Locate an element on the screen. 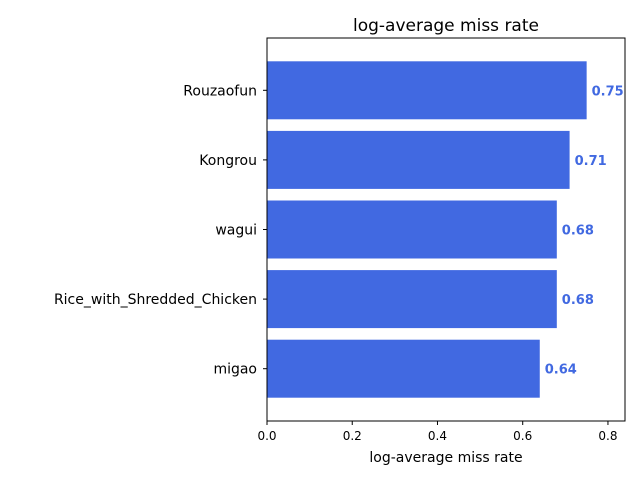  y-tick-label: Rouzaofun is located at coordinates (220, 91).